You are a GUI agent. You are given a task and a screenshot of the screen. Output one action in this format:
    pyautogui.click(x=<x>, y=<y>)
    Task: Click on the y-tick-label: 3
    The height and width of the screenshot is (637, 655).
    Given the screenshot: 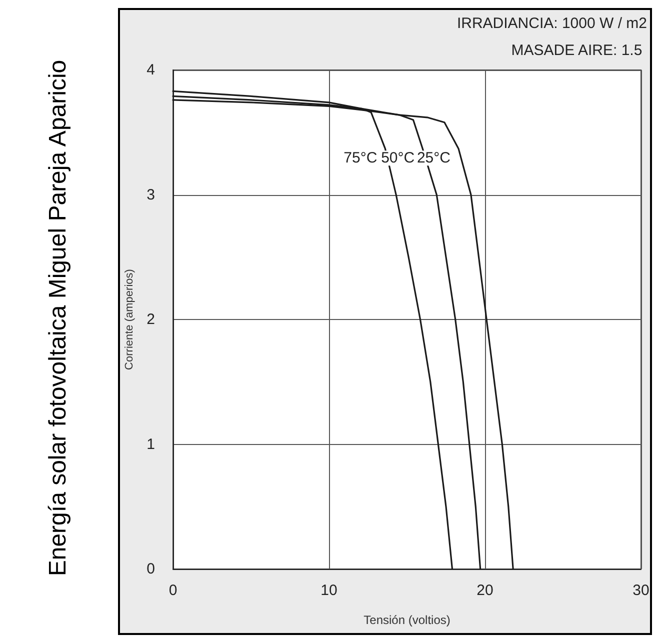 What is the action you would take?
    pyautogui.click(x=150, y=195)
    